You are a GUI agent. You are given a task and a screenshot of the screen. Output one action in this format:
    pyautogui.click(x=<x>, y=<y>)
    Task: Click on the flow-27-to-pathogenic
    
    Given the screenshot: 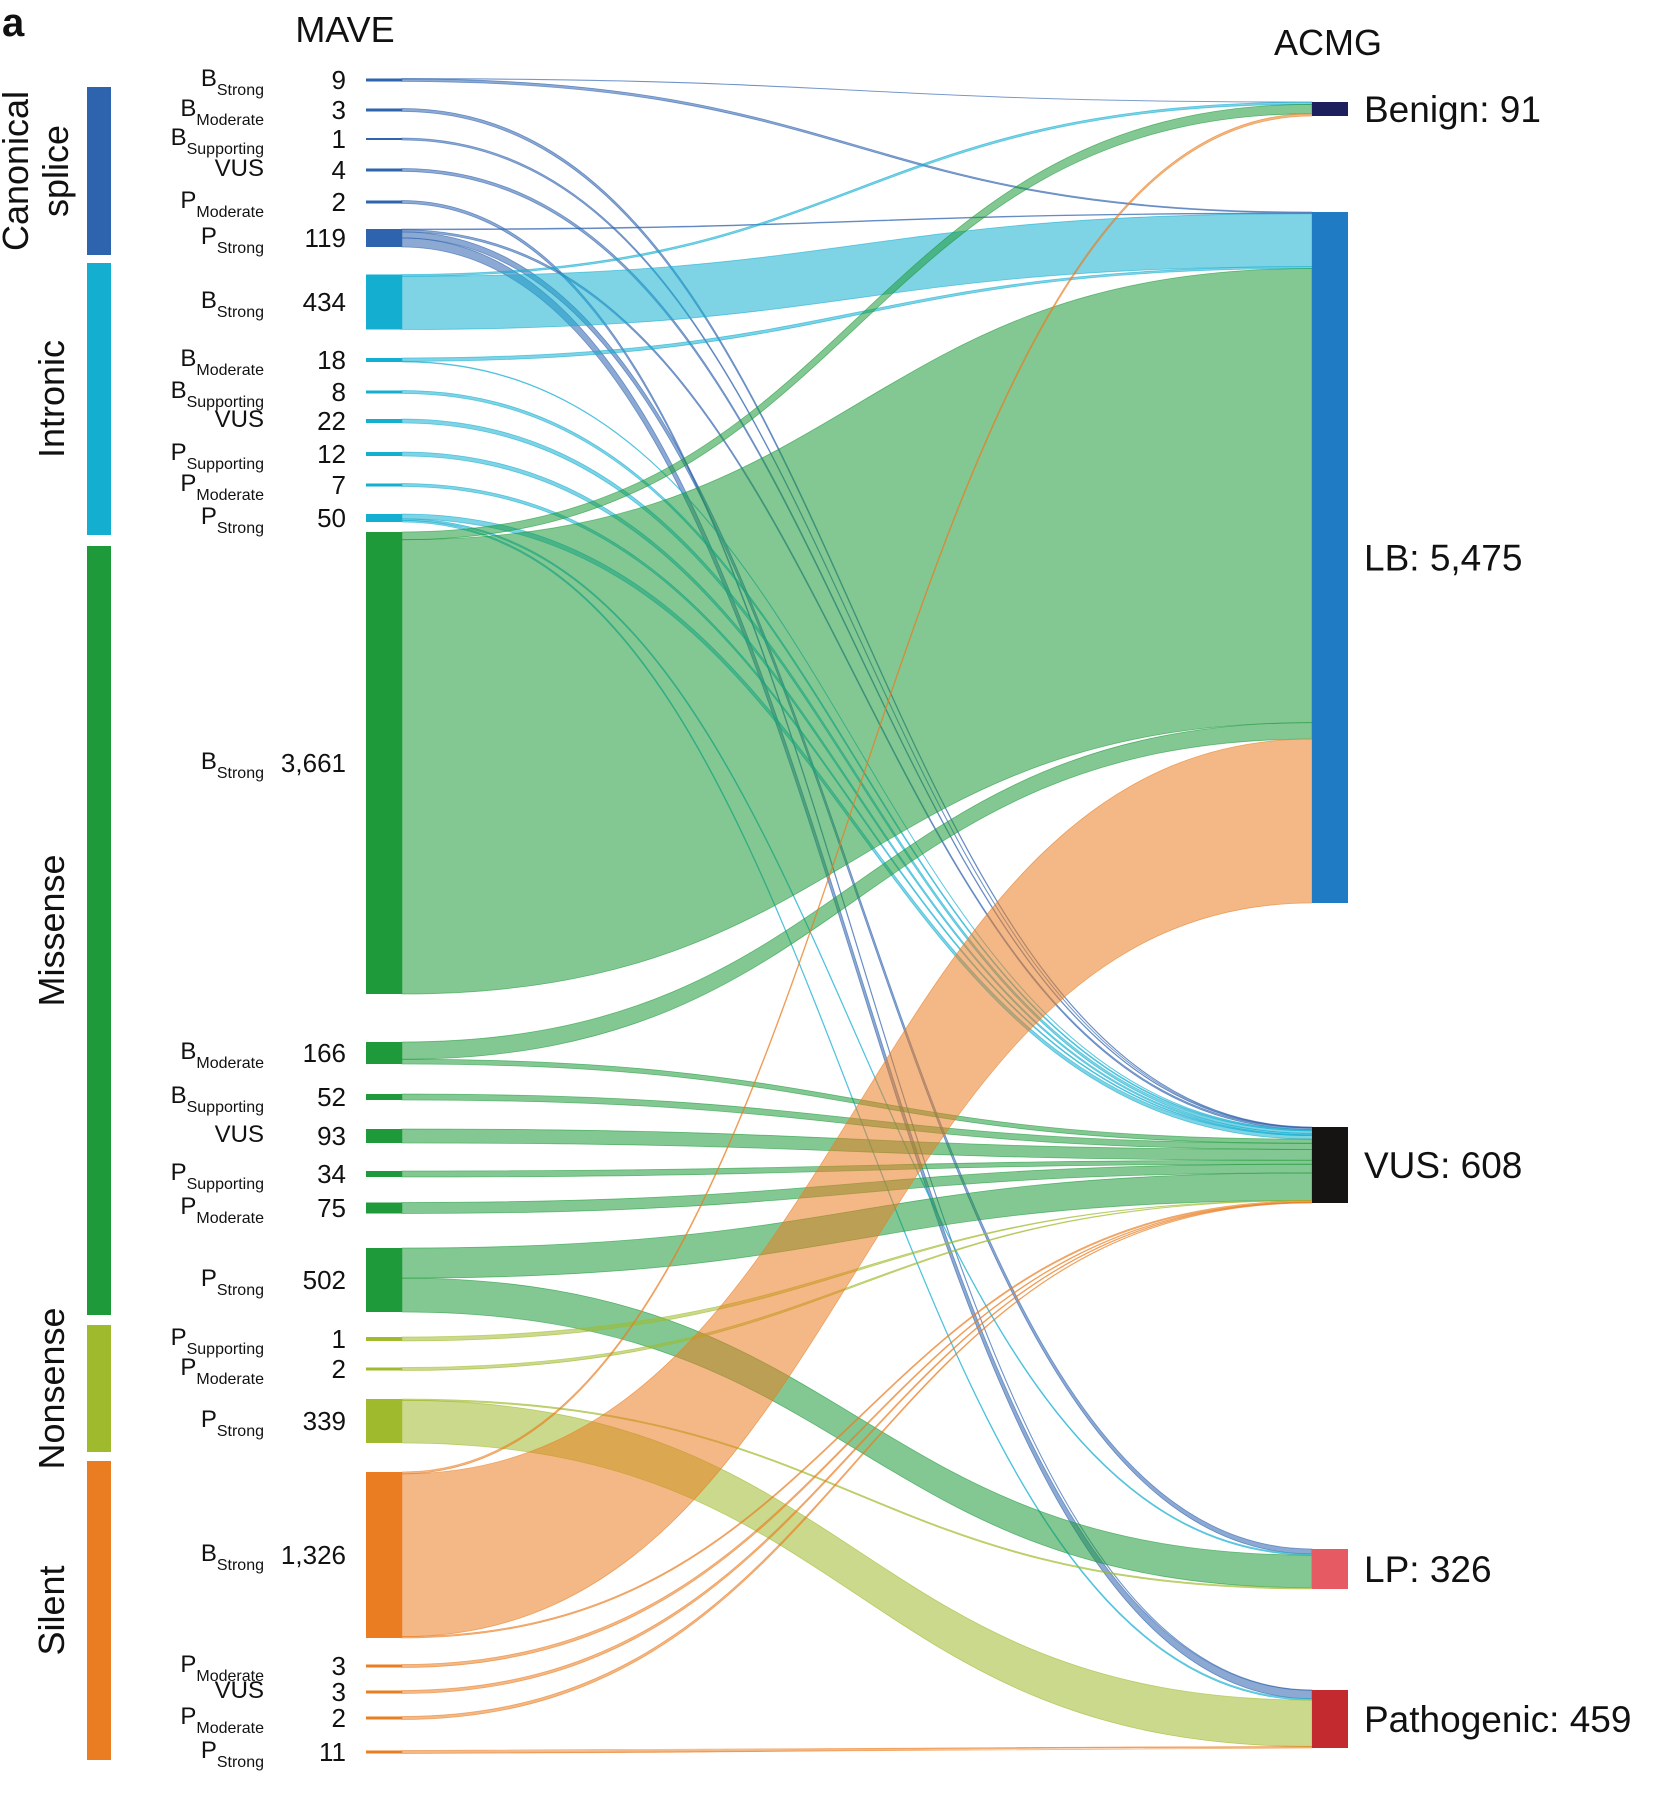 What is the action you would take?
    pyautogui.click(x=857, y=1750)
    